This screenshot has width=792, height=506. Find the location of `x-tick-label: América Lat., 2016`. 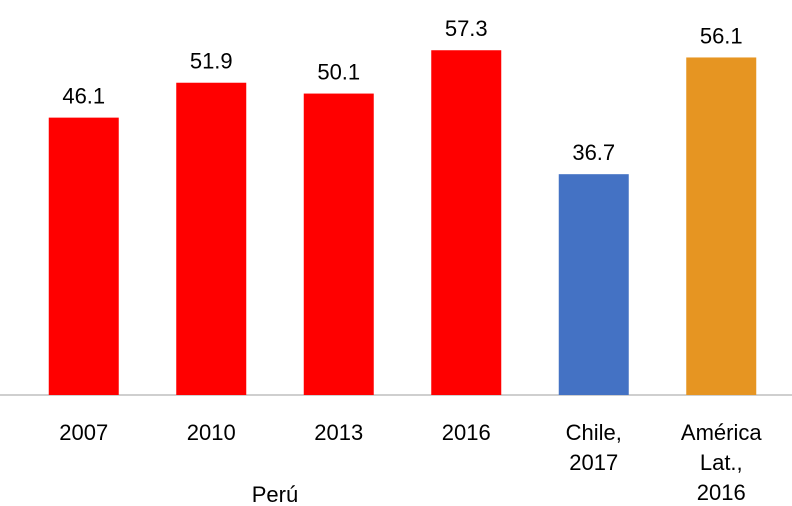

x-tick-label: América Lat., 2016 is located at coordinates (721, 462).